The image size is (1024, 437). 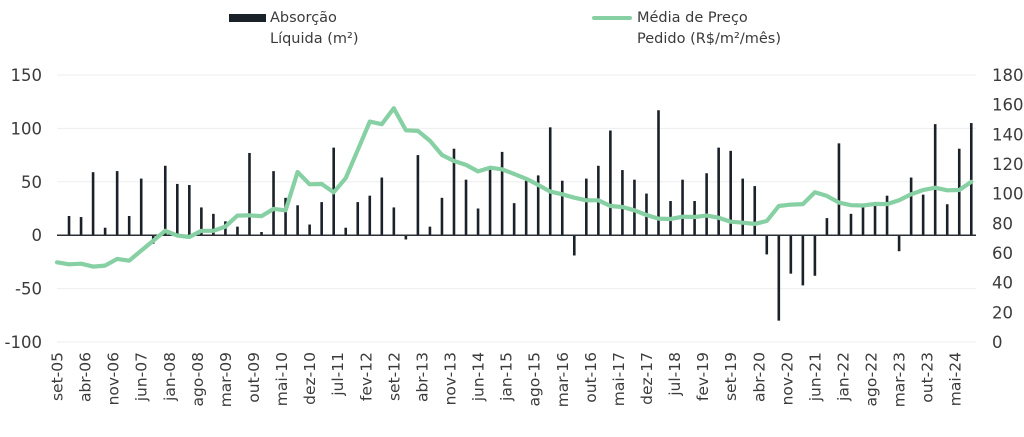 I want to click on x-tick-label: ago-08, so click(x=198, y=379).